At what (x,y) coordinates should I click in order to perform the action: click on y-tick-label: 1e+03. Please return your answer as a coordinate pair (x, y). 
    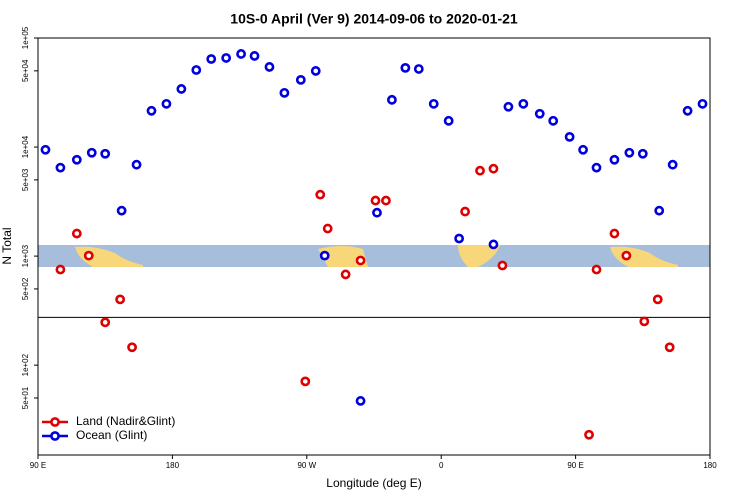
    Looking at the image, I should click on (25, 255).